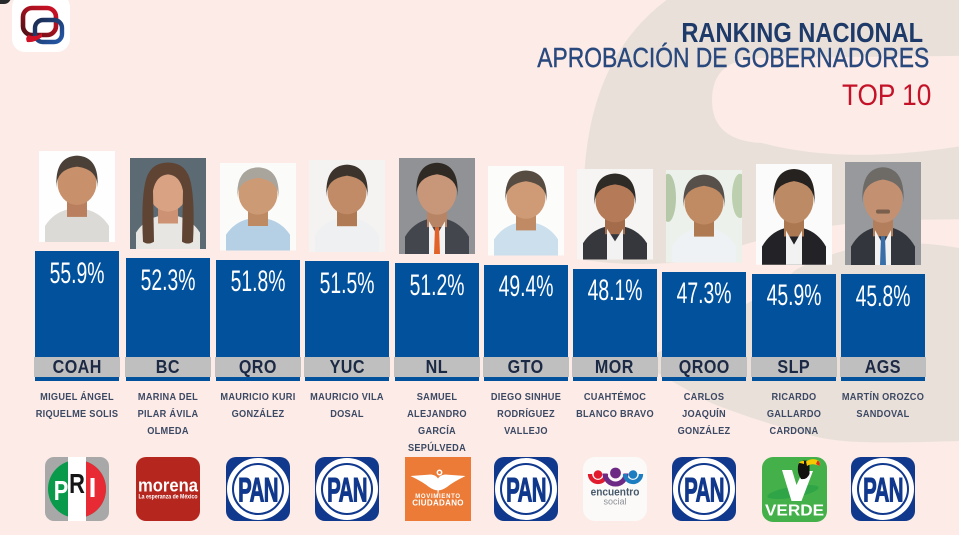 The height and width of the screenshot is (535, 959). I want to click on svg-text: R, so click(78, 483).